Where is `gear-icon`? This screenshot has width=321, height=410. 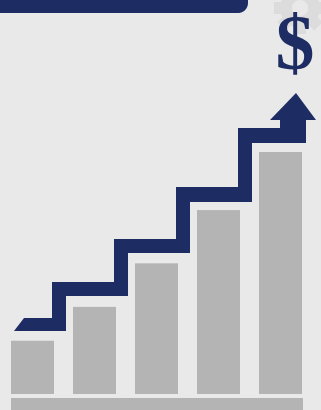
gear-icon is located at coordinates (297, 17).